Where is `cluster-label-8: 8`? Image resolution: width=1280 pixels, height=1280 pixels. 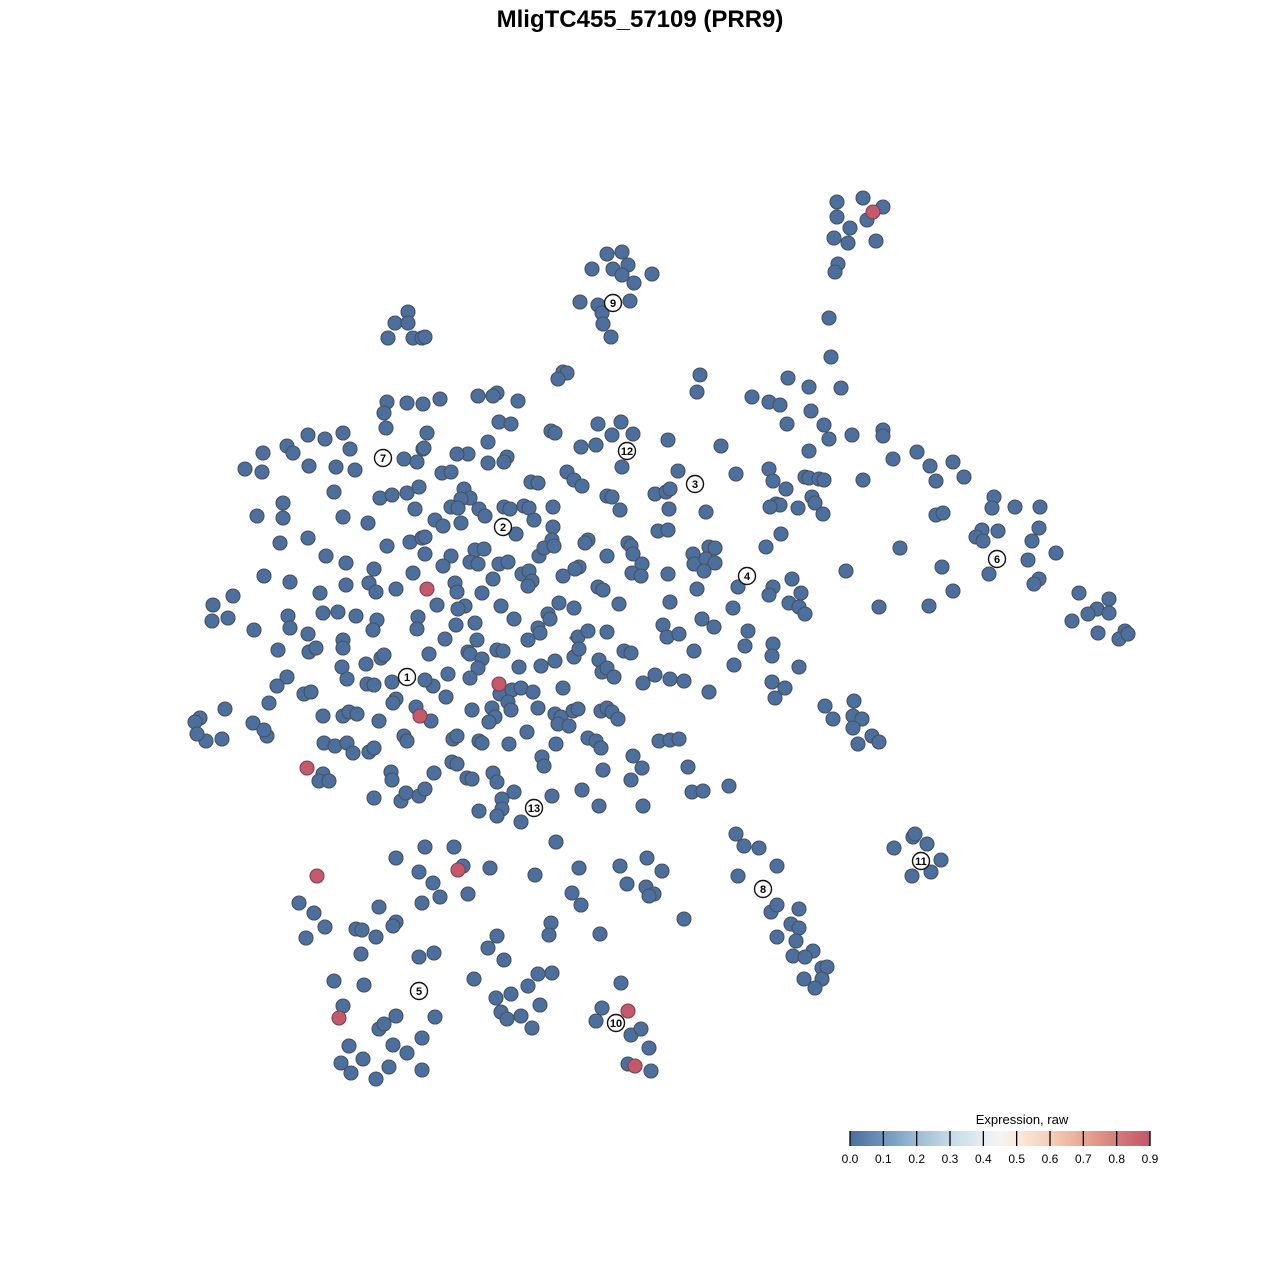
cluster-label-8: 8 is located at coordinates (763, 889).